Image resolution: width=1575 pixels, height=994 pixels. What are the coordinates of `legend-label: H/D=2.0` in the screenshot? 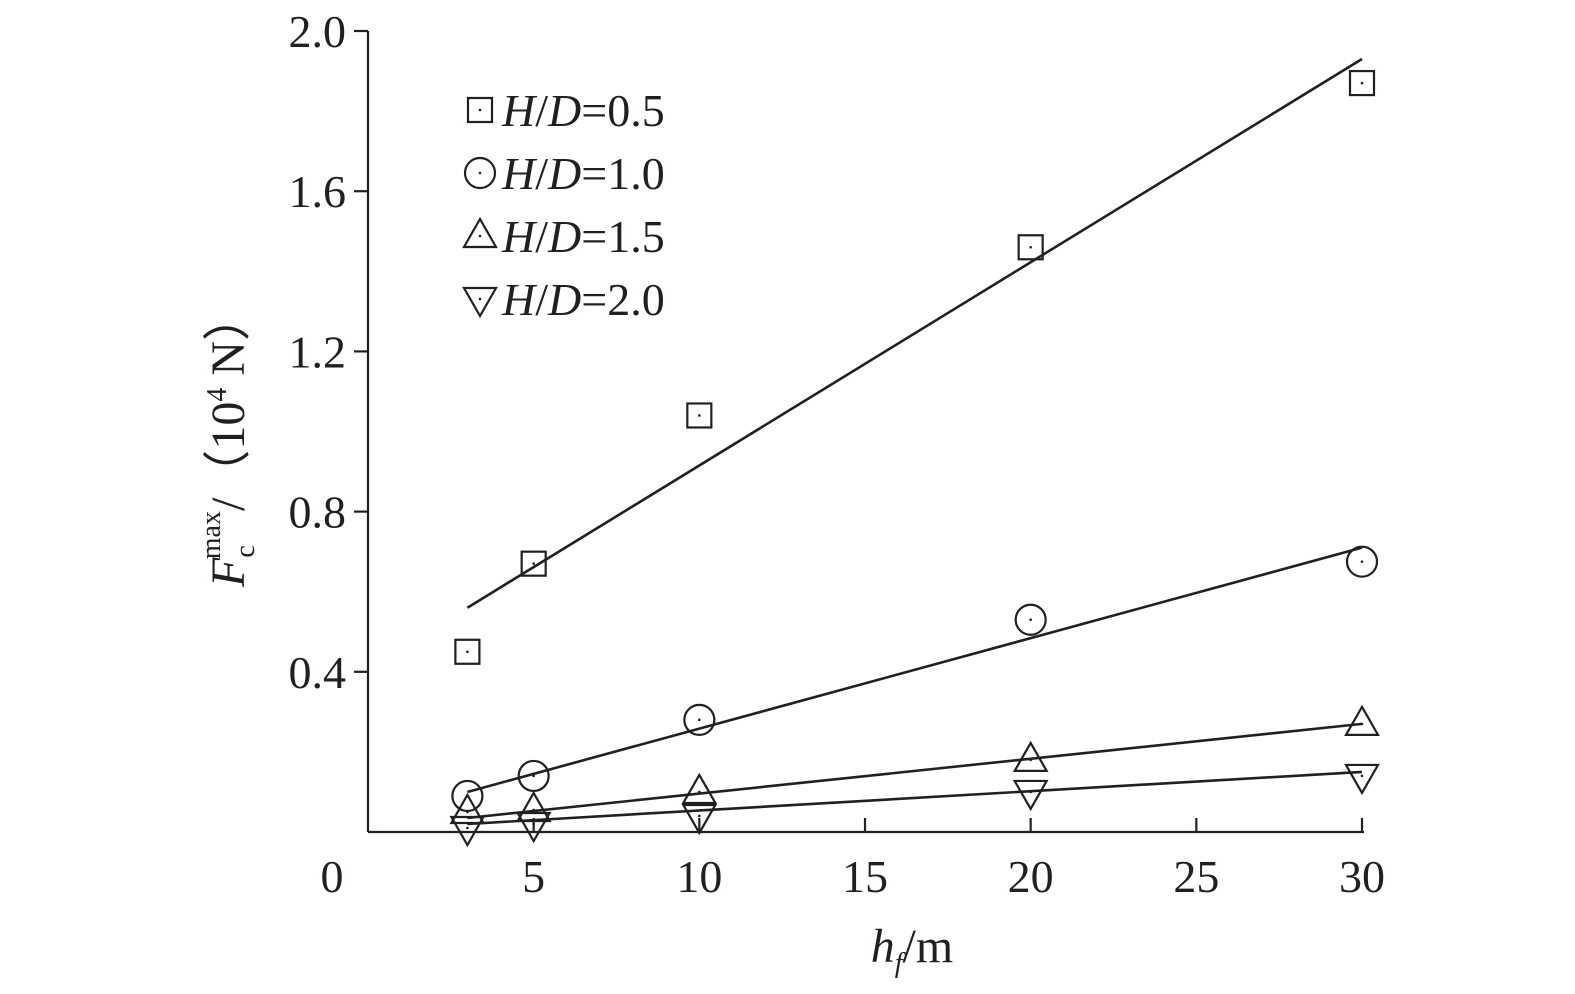 It's located at (583, 299).